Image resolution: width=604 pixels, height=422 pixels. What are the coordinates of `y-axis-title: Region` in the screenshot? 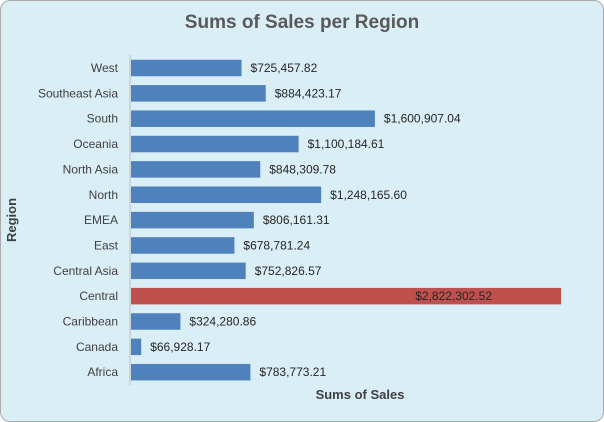 It's located at (11, 220).